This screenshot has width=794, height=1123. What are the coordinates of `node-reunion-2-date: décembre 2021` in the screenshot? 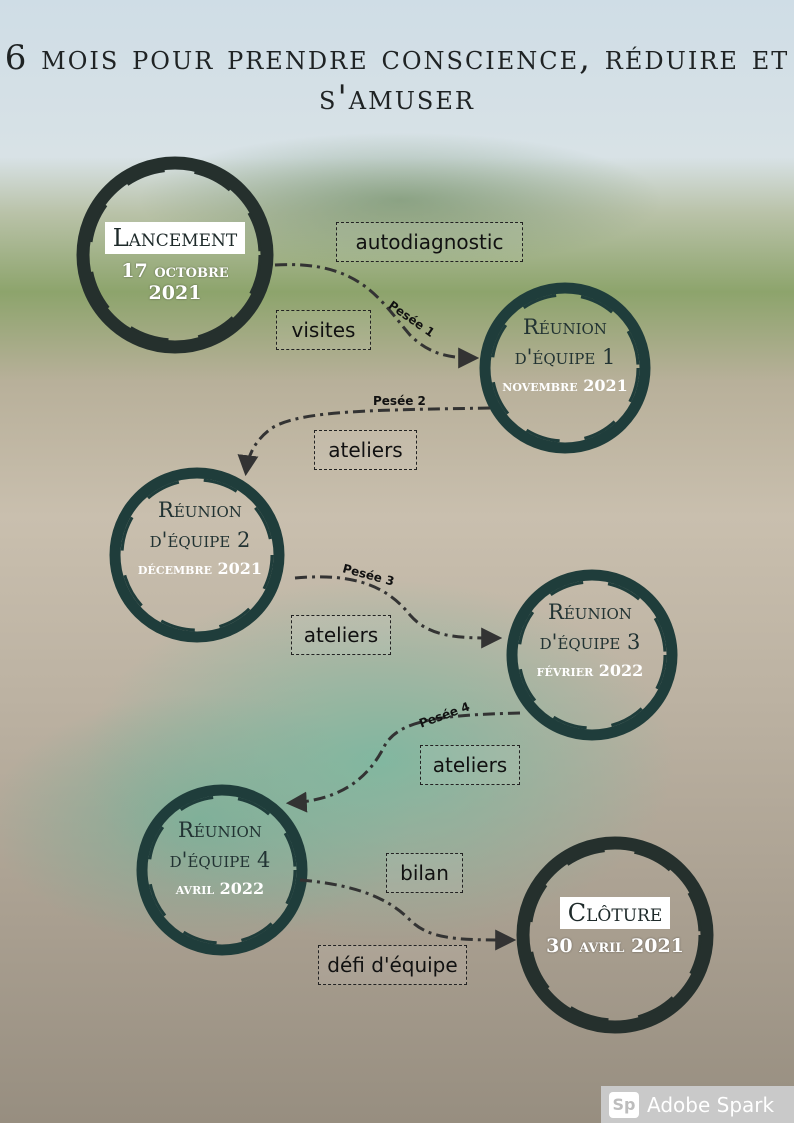 It's located at (200, 568).